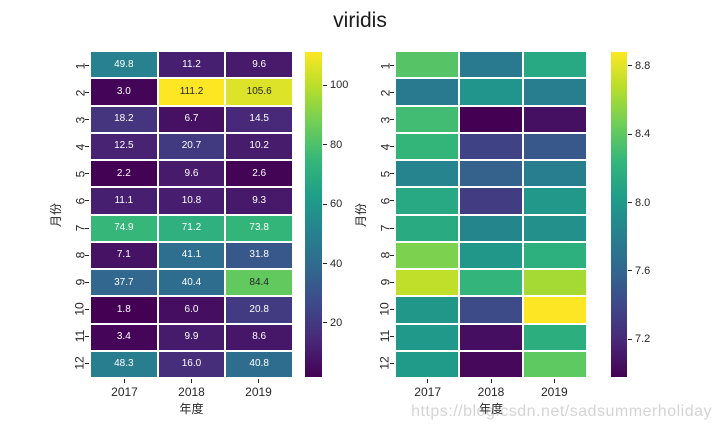  Describe the element at coordinates (79, 309) in the screenshot. I see `y-tick-text: 10` at that location.